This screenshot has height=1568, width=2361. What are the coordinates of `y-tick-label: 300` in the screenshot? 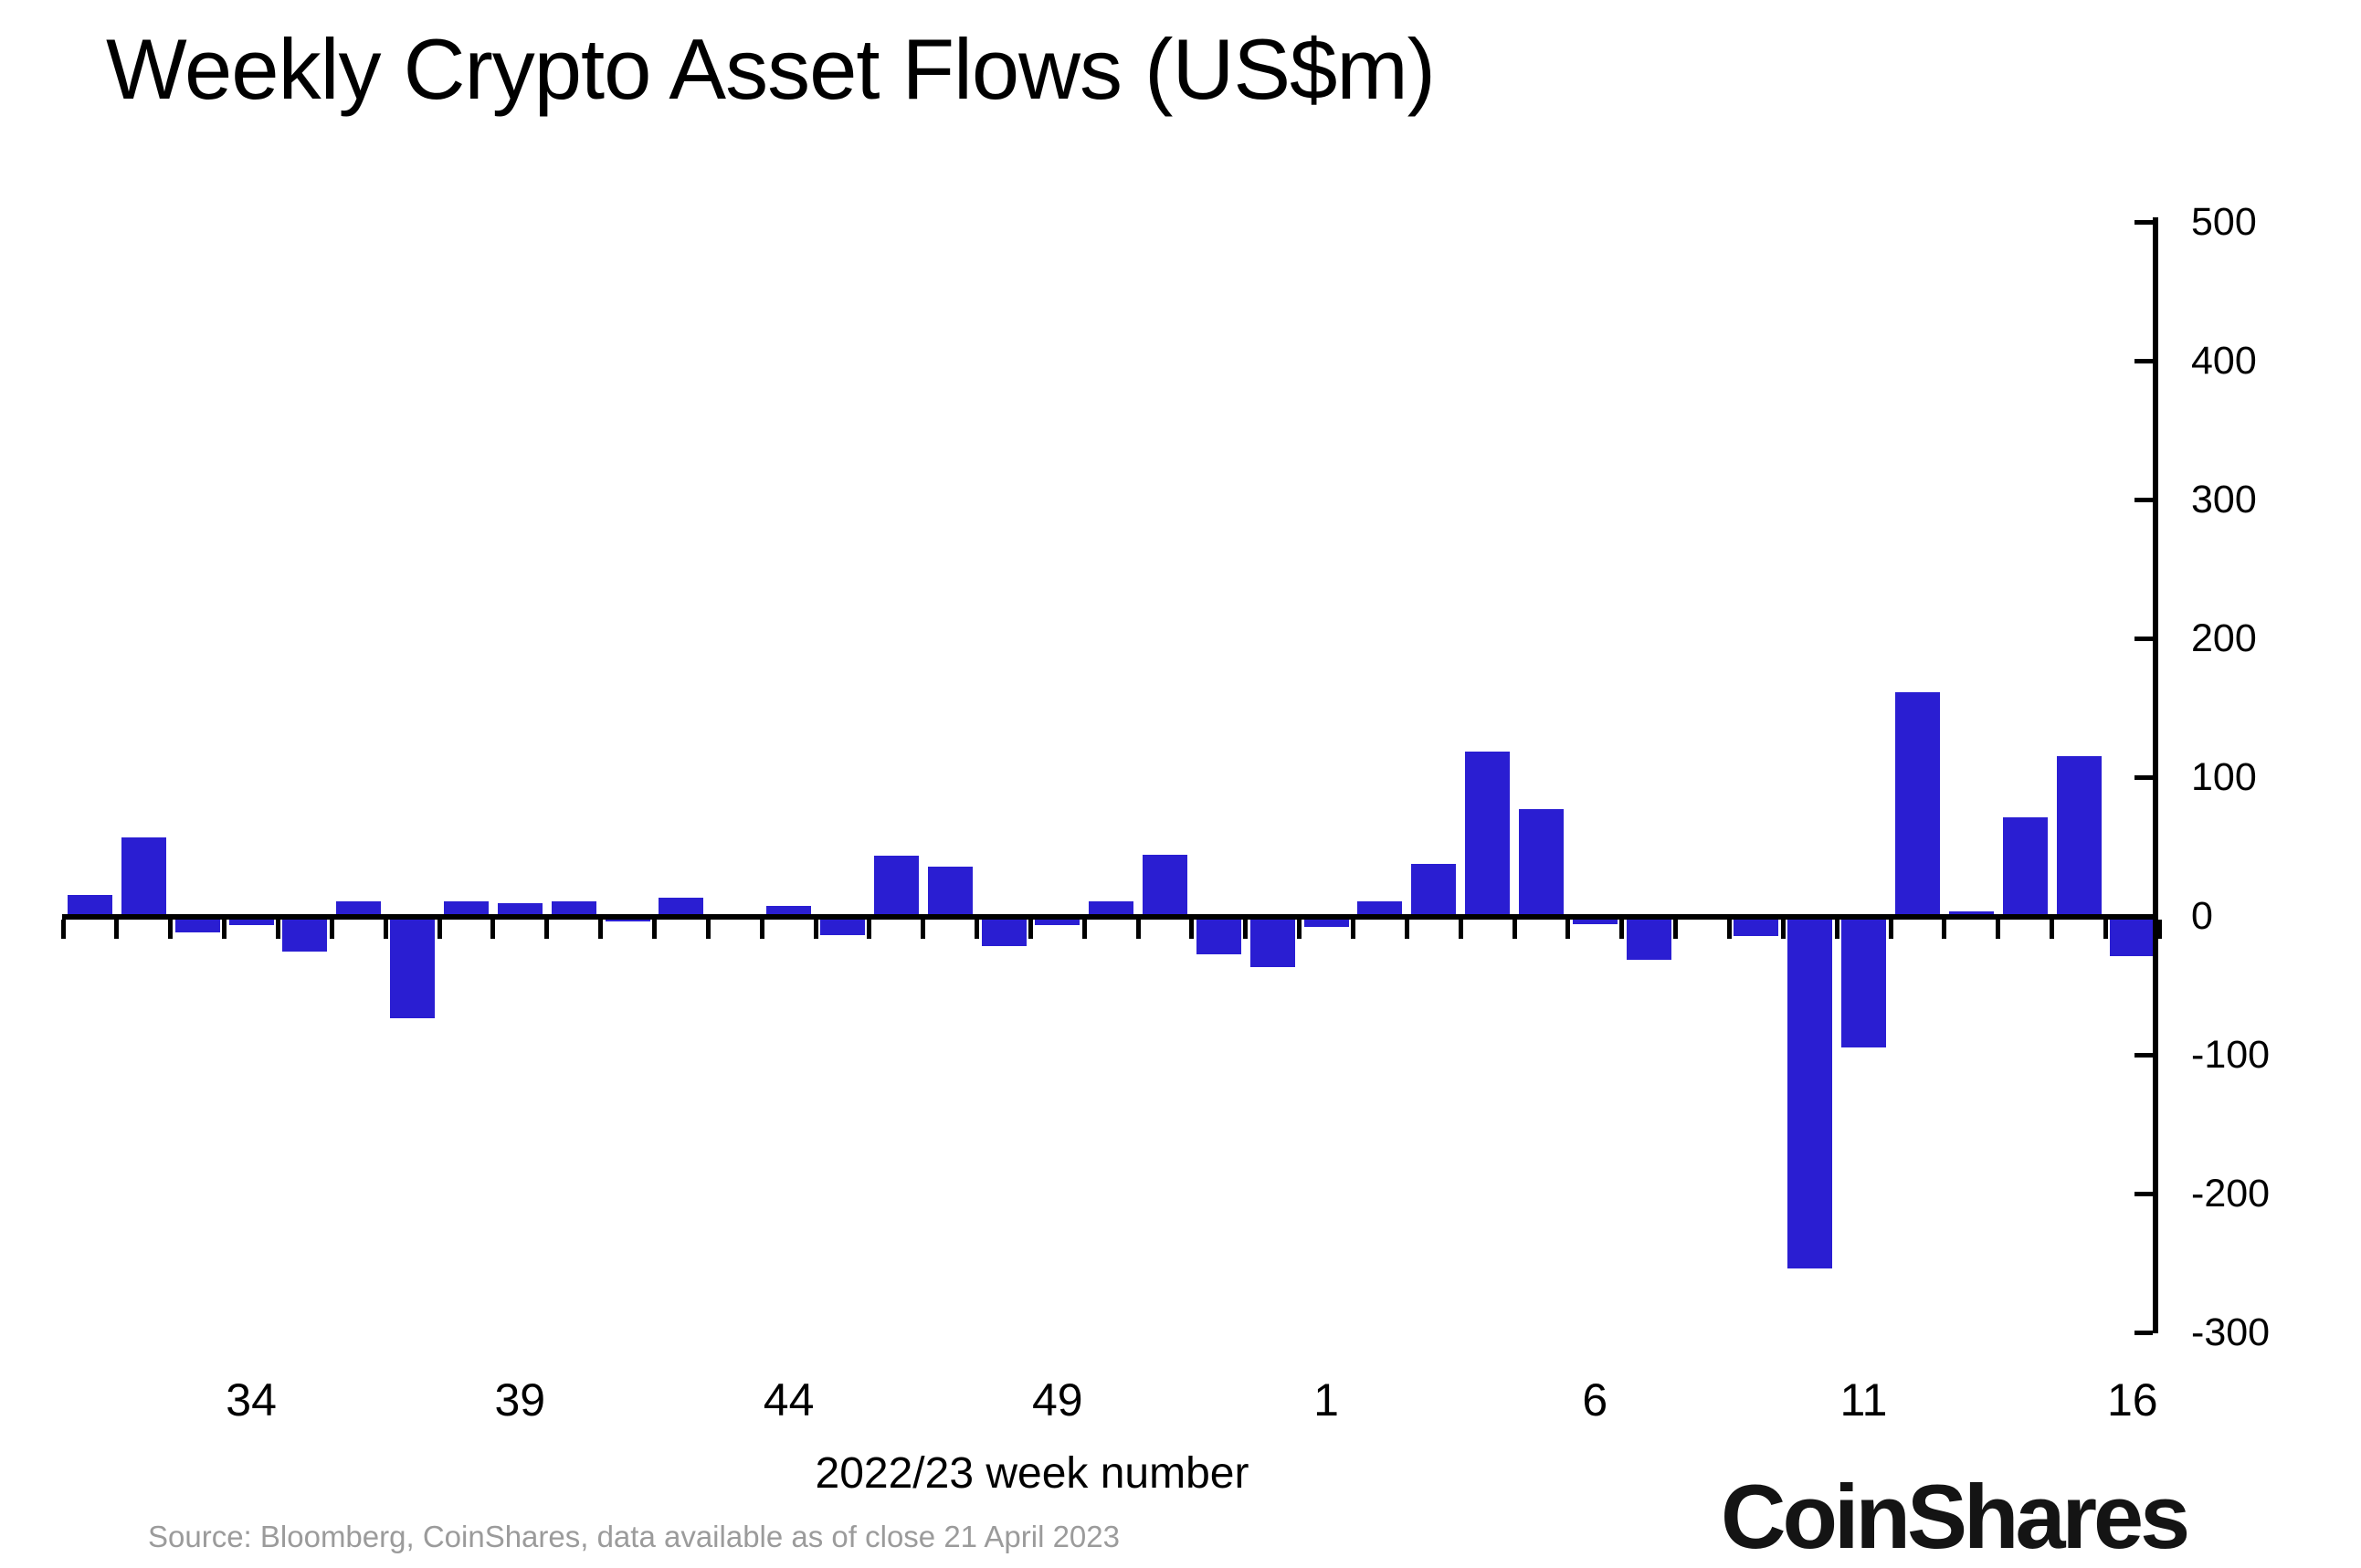 It's located at (2224, 499).